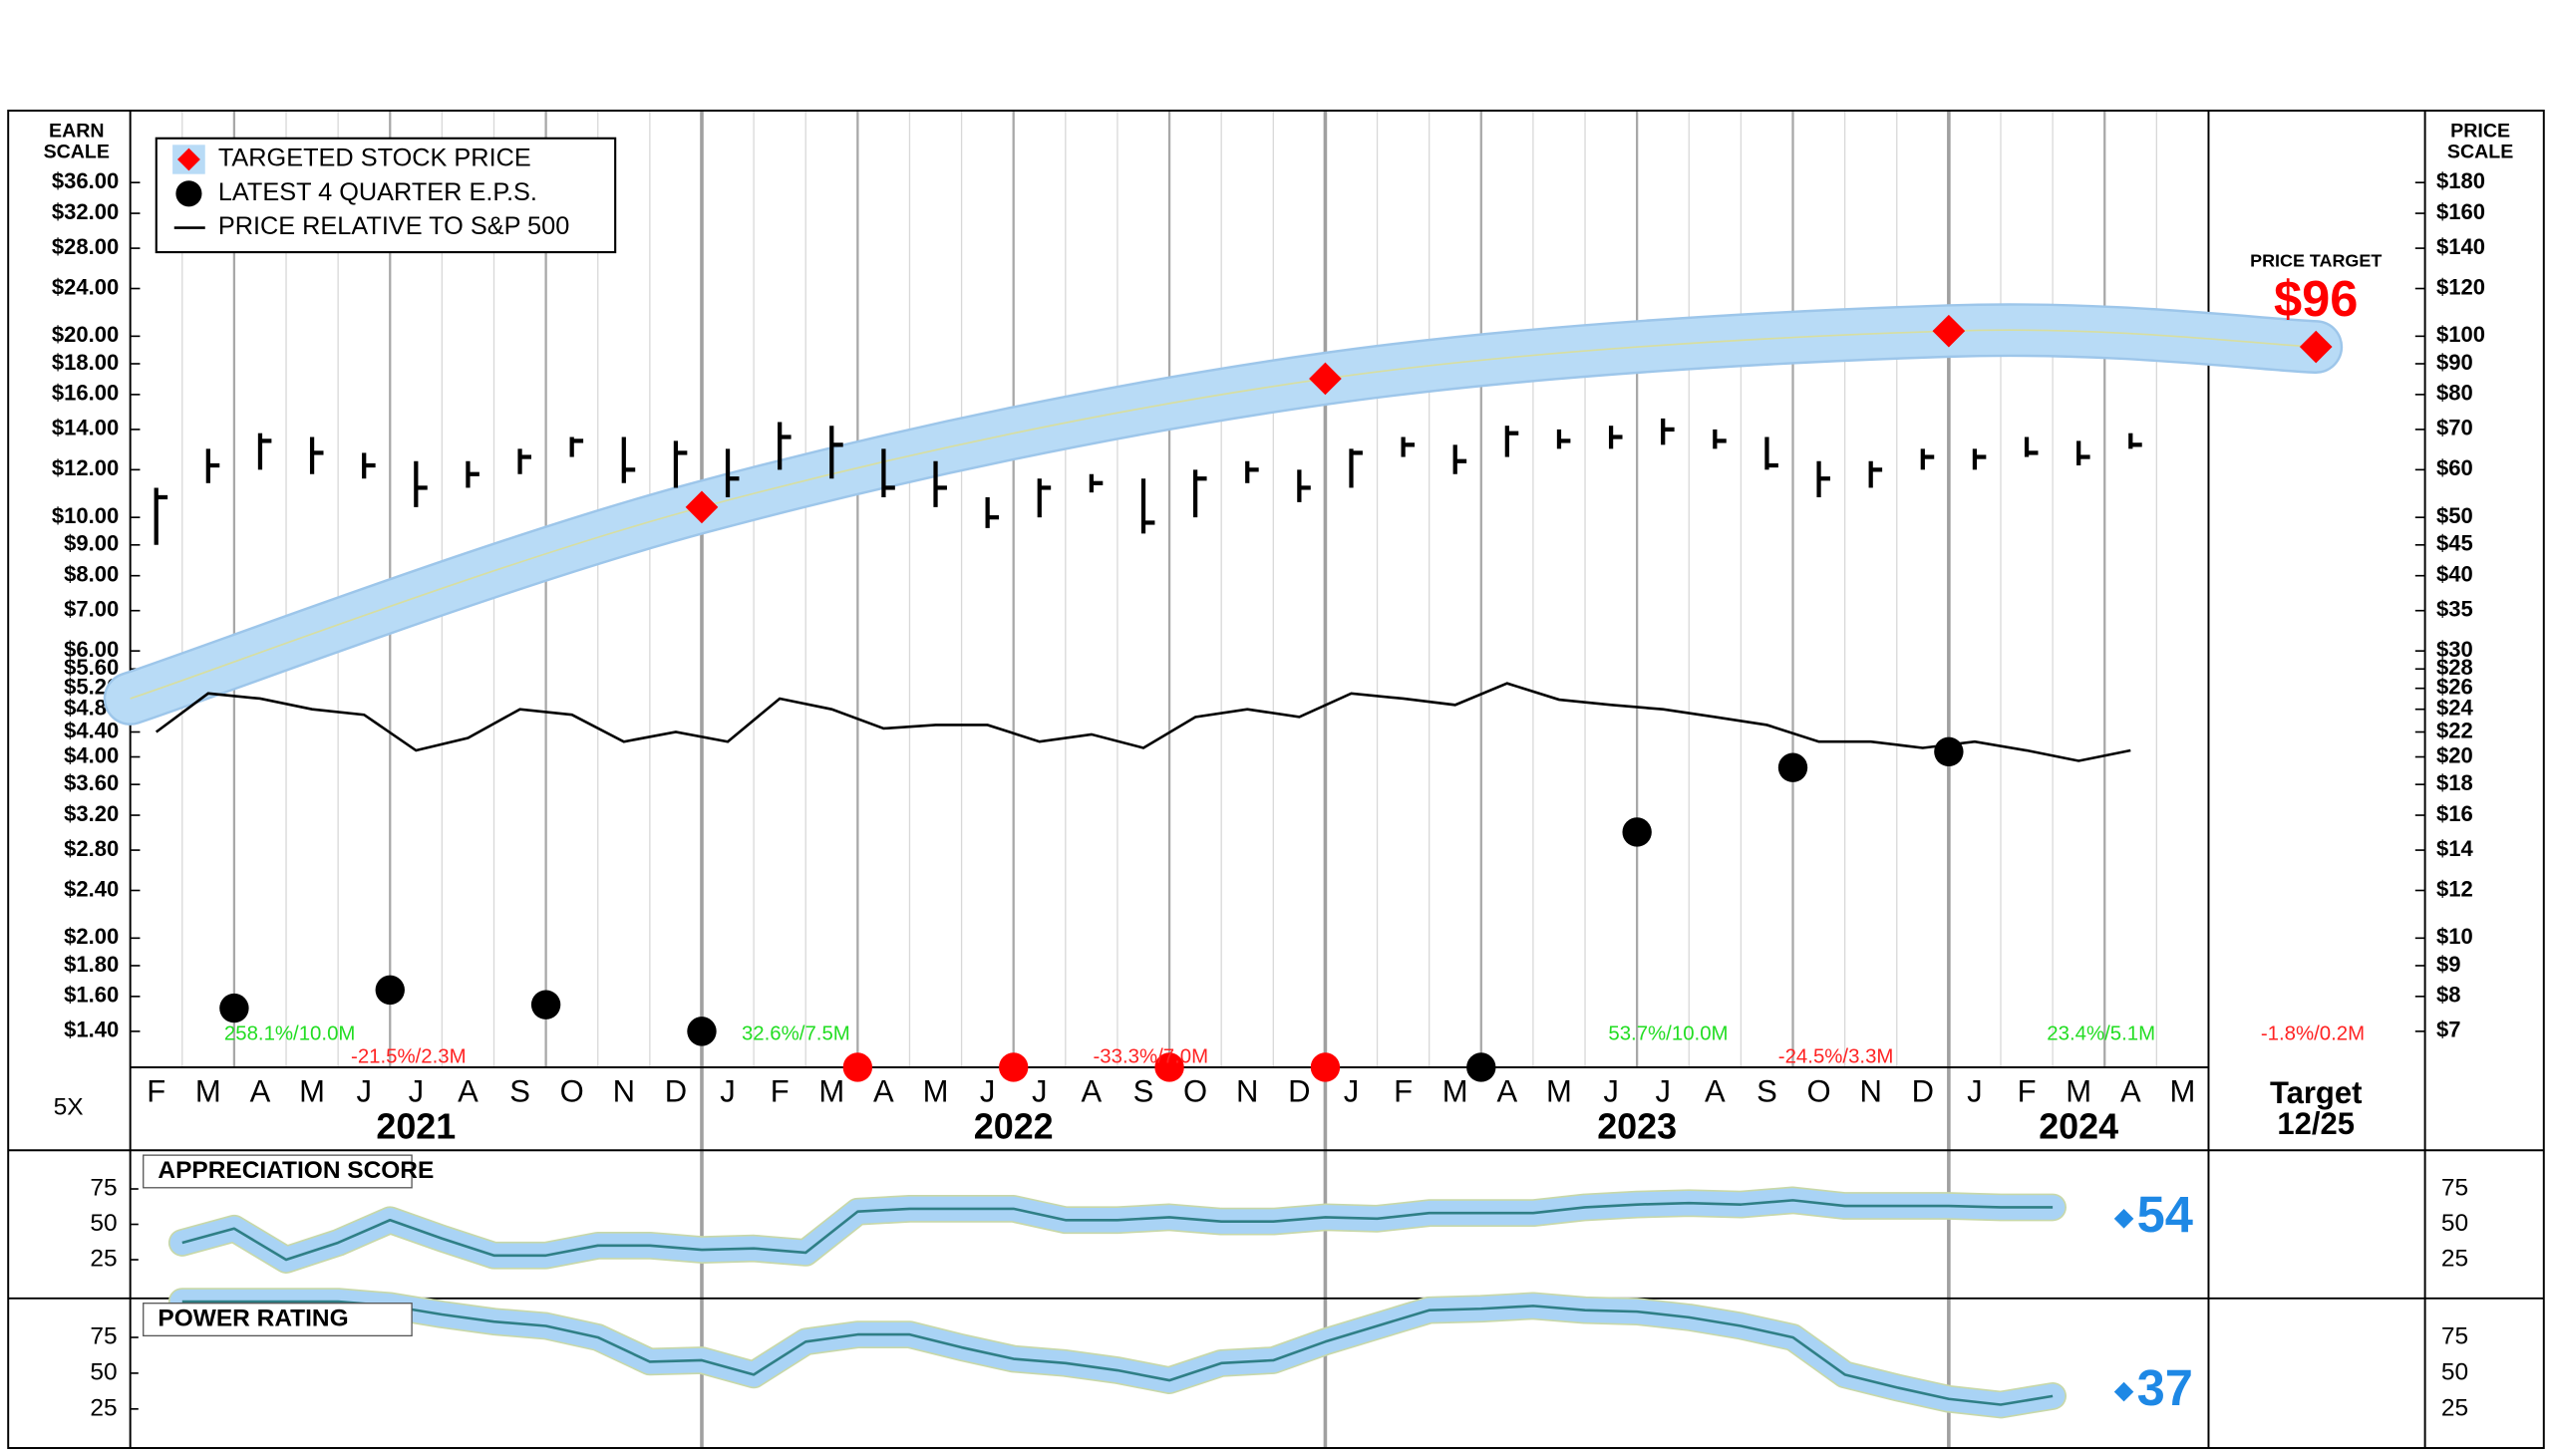 The width and height of the screenshot is (2552, 1456). Describe the element at coordinates (91, 1030) in the screenshot. I see `y-tick-label: $1.40` at that location.